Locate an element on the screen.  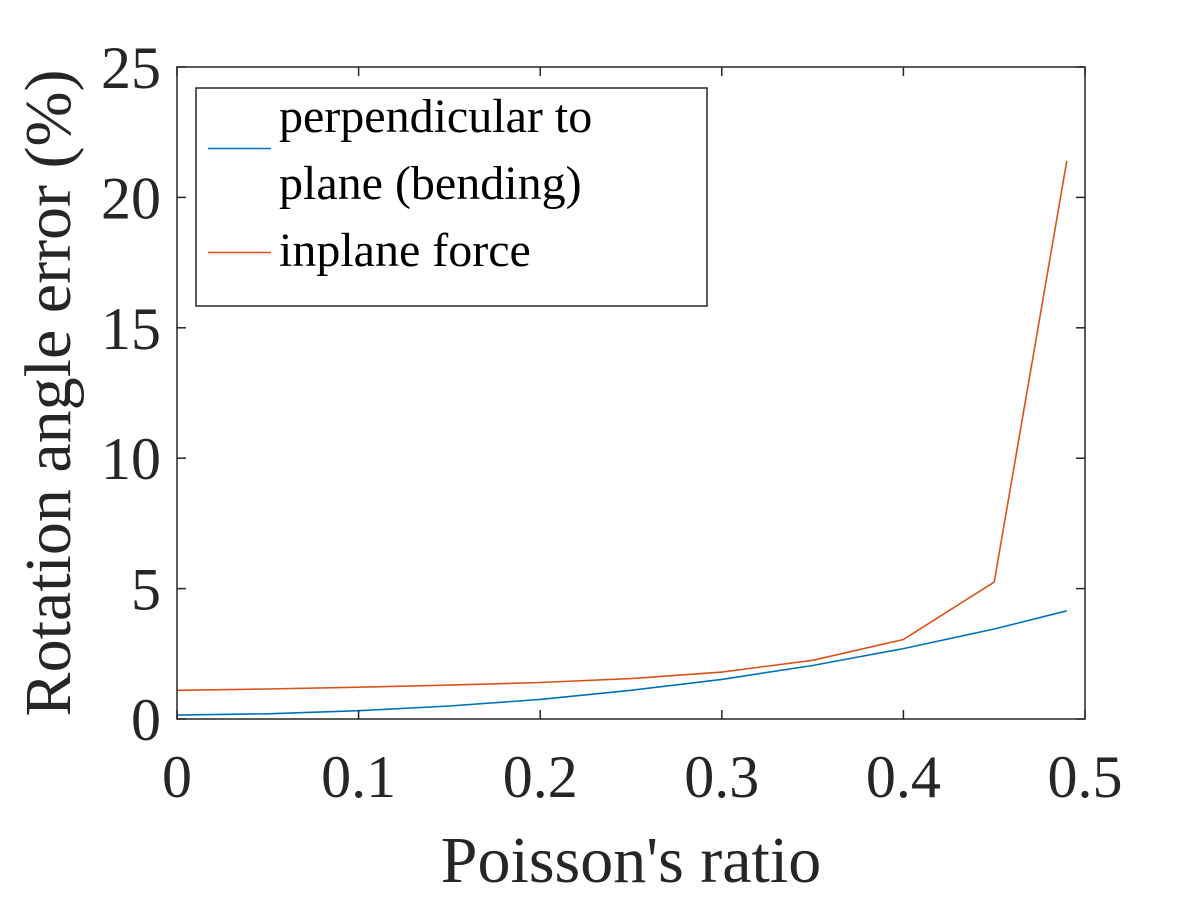
legend-label-1: plane (bending) is located at coordinates (430, 183).